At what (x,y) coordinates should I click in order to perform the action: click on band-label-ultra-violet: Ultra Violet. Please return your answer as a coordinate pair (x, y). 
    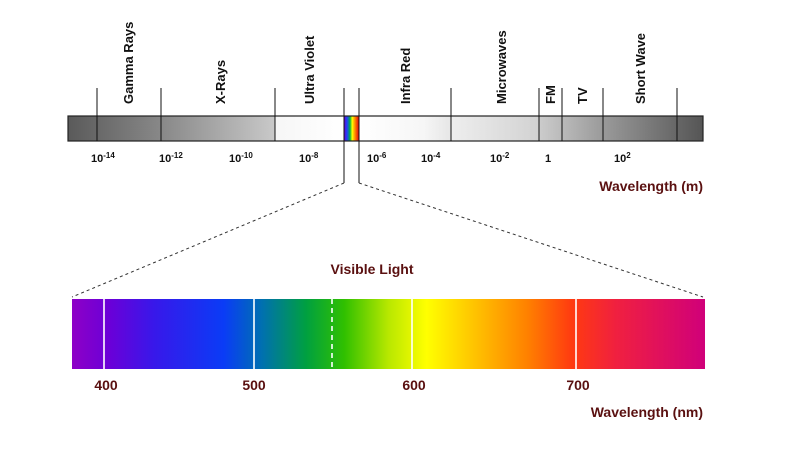
    Looking at the image, I should click on (309, 69).